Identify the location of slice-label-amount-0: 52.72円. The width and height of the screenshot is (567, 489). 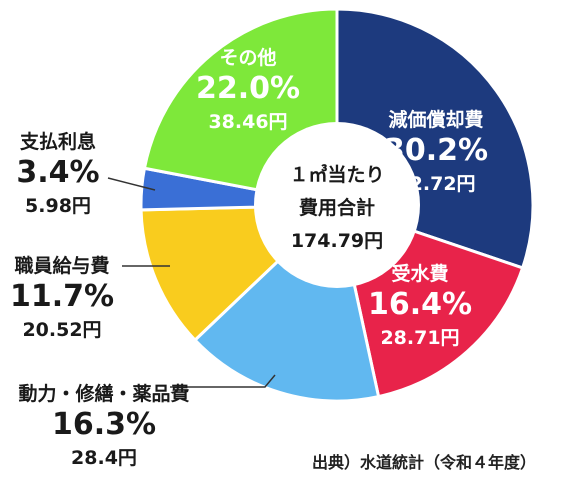
(435, 184).